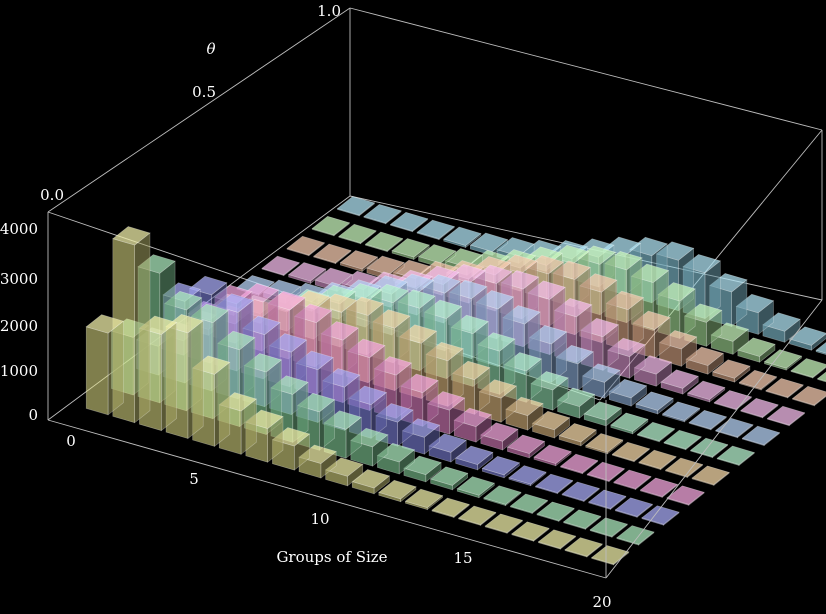  What do you see at coordinates (586, 69) in the screenshot?
I see `box-edge-back-right` at bounding box center [586, 69].